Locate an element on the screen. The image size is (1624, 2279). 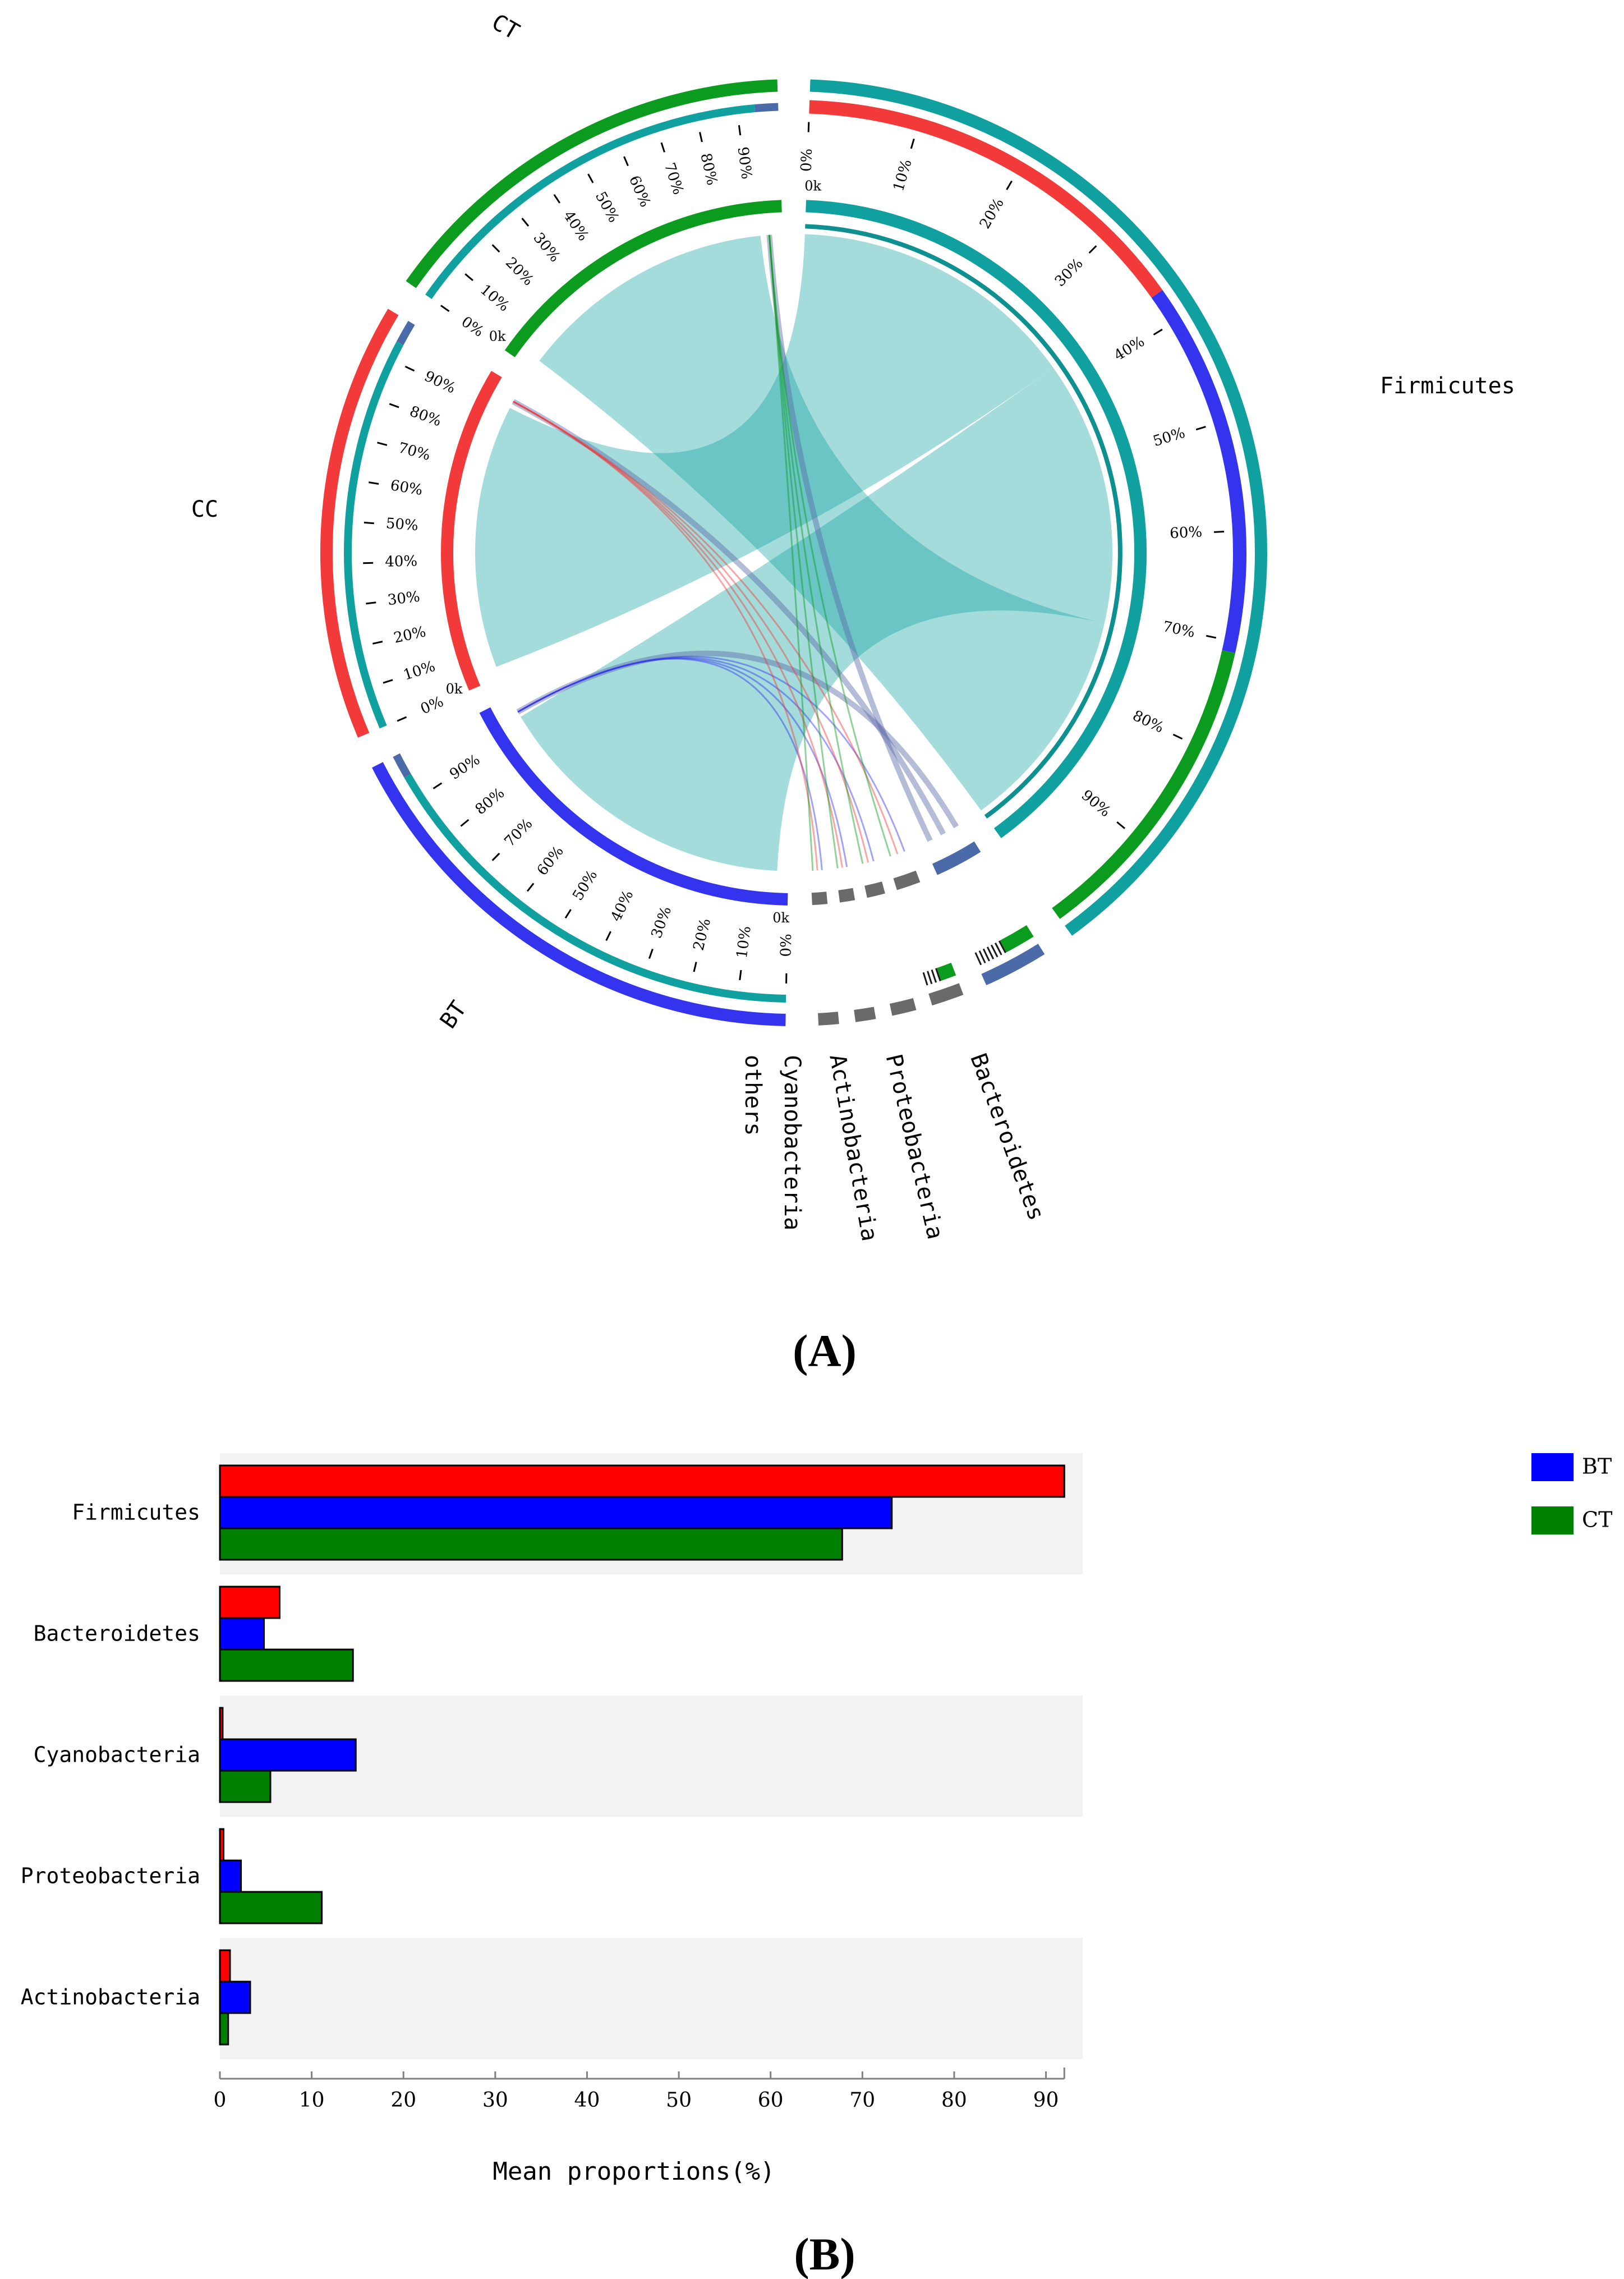
chord-ring-others is located at coordinates (819, 899).